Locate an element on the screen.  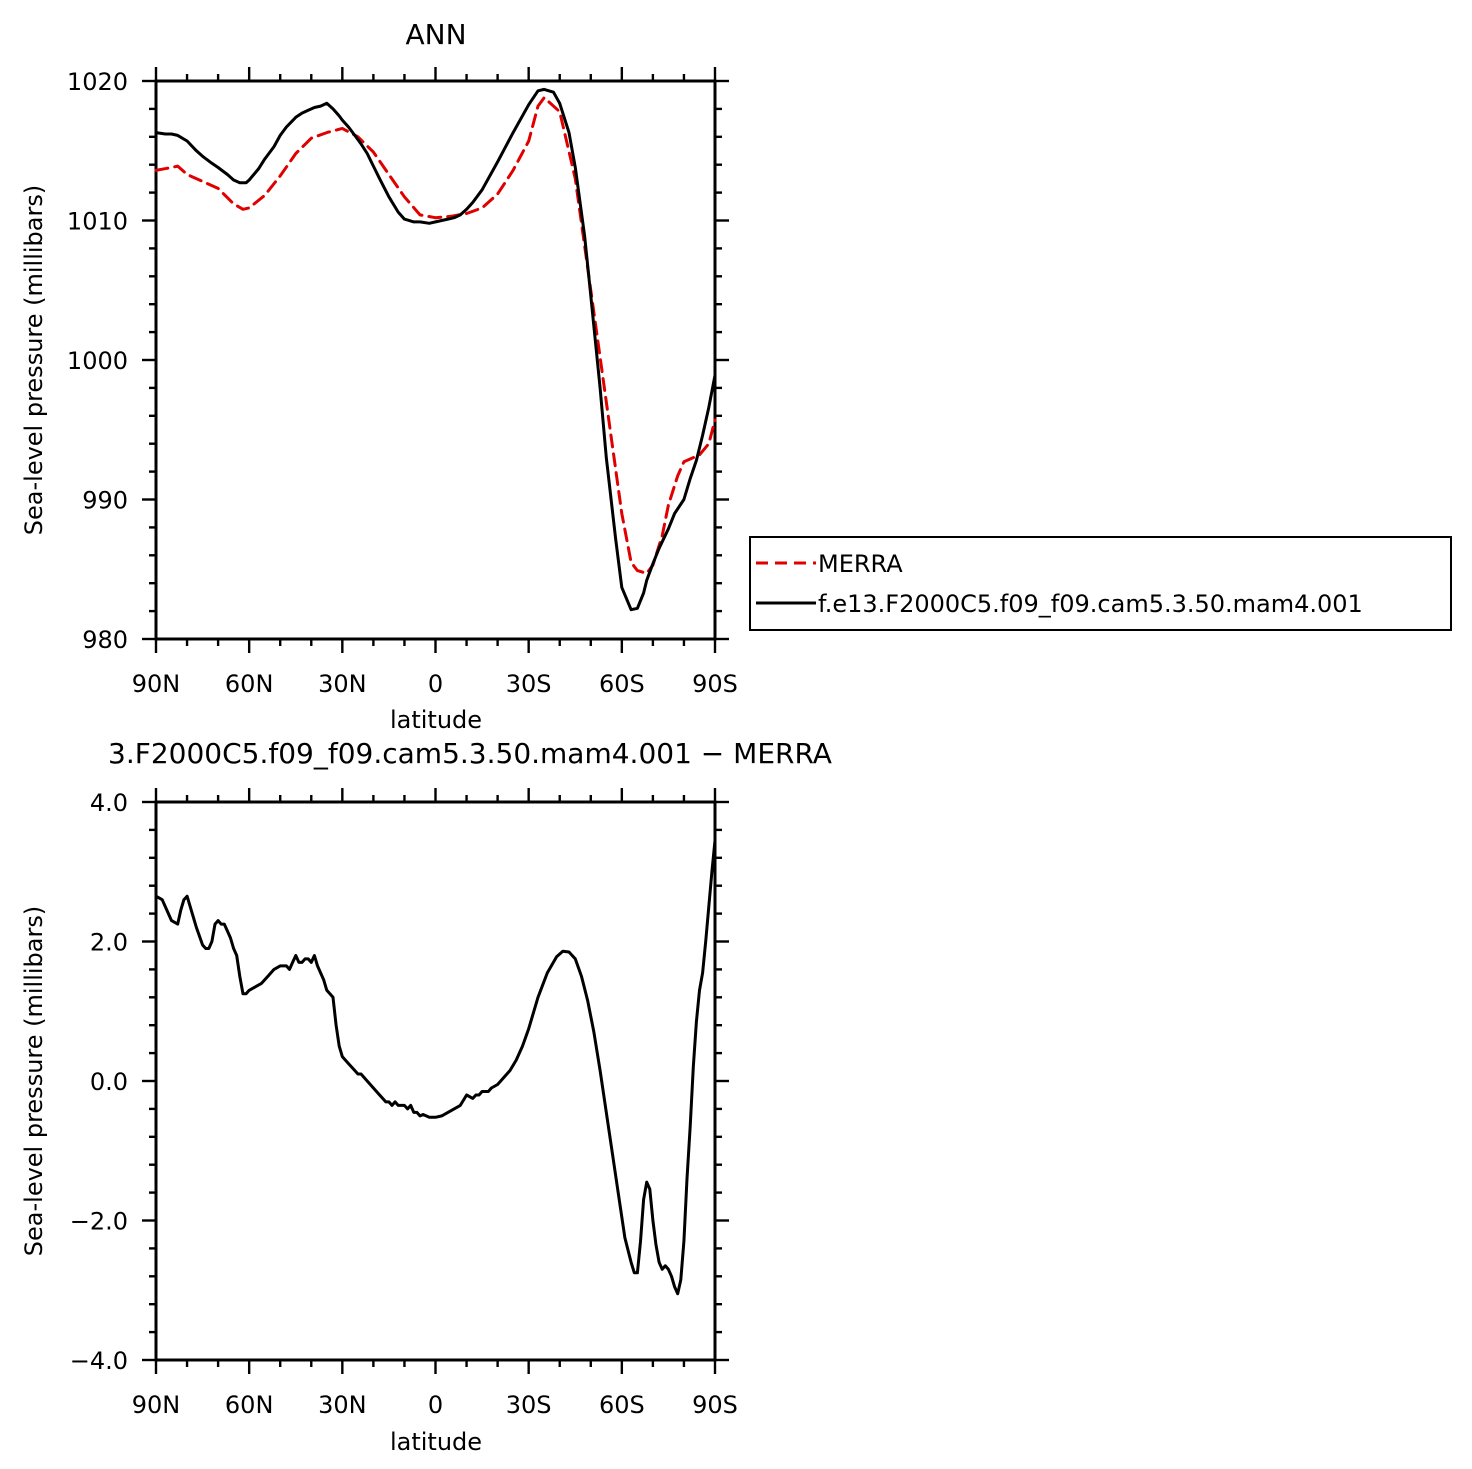
series-line-model is located at coordinates (435, 349).